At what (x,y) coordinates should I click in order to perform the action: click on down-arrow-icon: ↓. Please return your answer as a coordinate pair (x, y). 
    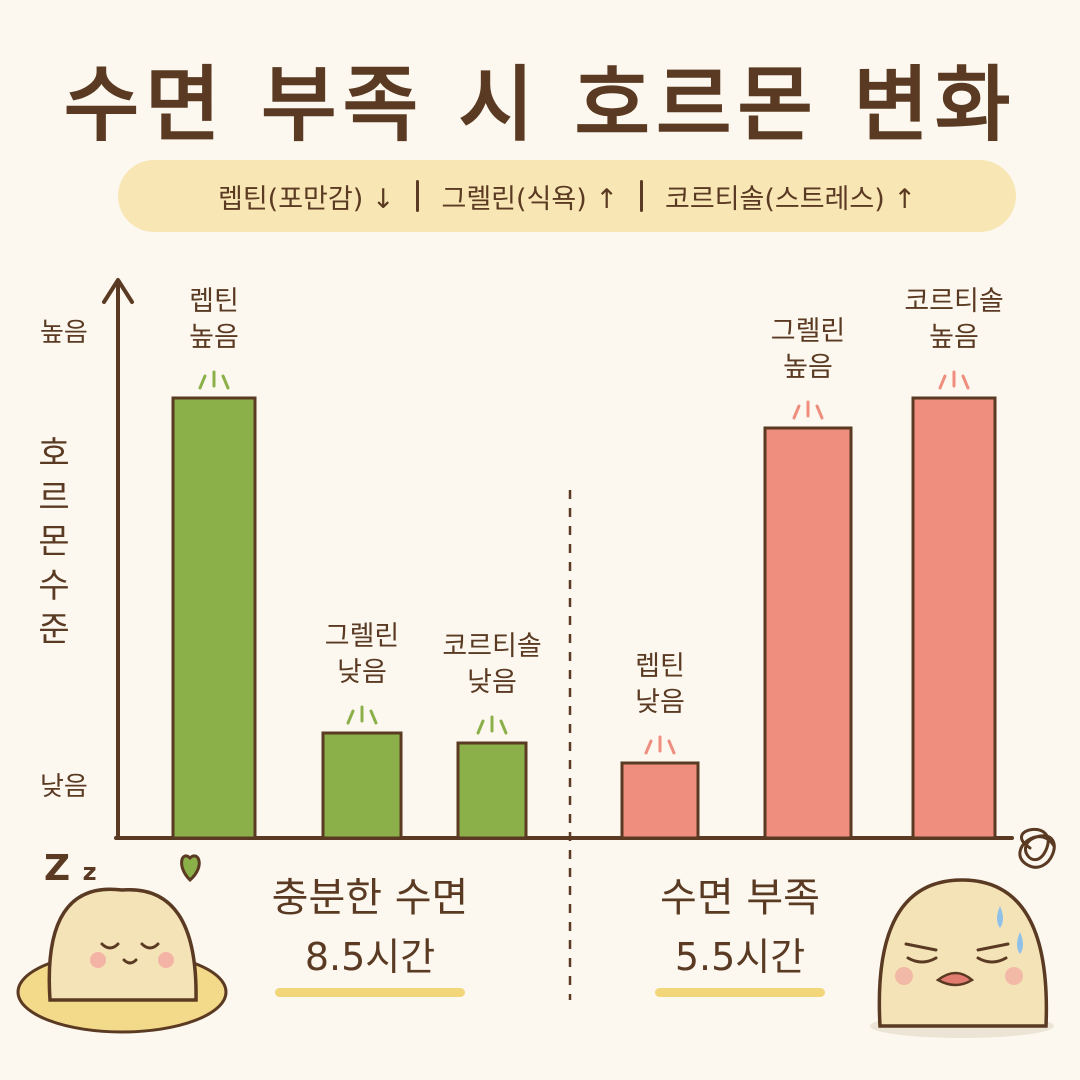
    Looking at the image, I should click on (383, 199).